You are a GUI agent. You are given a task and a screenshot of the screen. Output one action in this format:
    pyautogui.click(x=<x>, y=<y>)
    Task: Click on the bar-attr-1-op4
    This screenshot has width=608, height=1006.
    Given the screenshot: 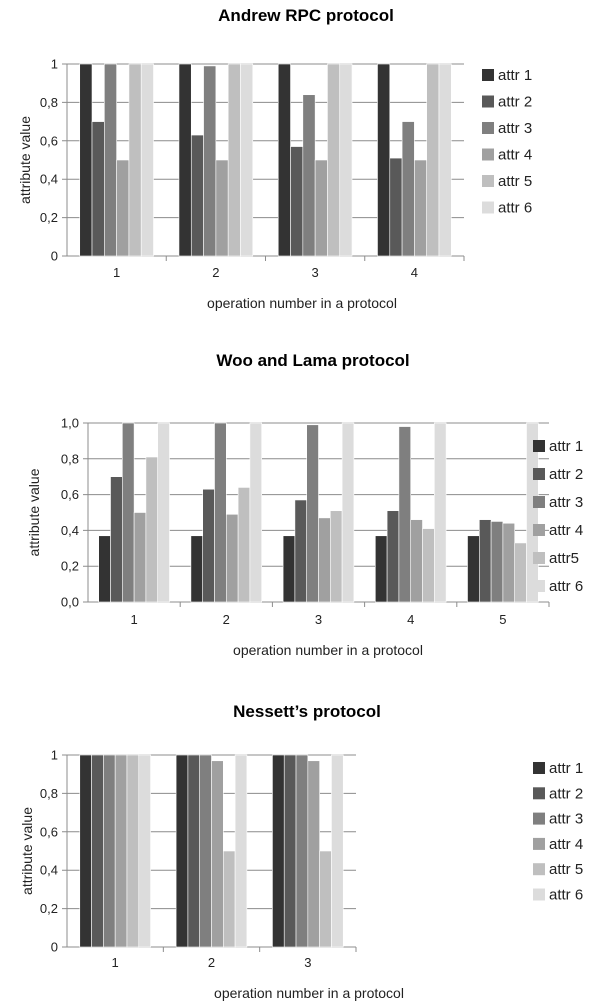 What is the action you would take?
    pyautogui.click(x=384, y=160)
    